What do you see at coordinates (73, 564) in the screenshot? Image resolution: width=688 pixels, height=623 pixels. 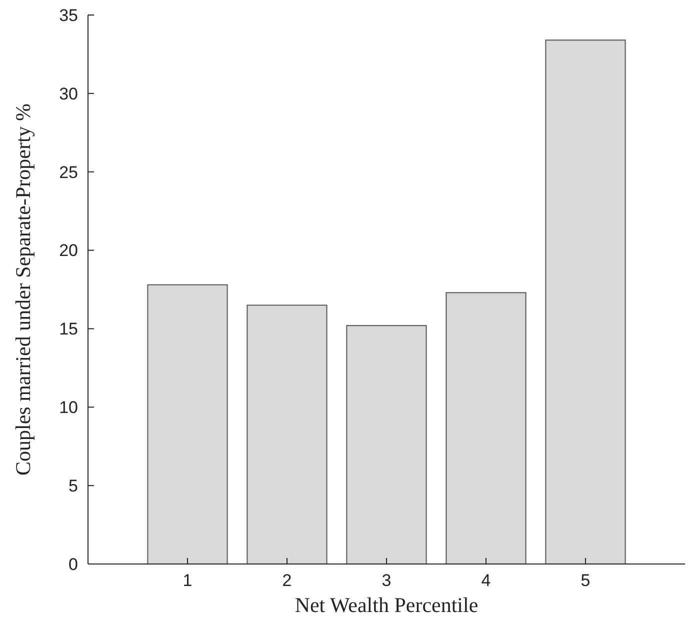 I see `y-tick-label: 0` at bounding box center [73, 564].